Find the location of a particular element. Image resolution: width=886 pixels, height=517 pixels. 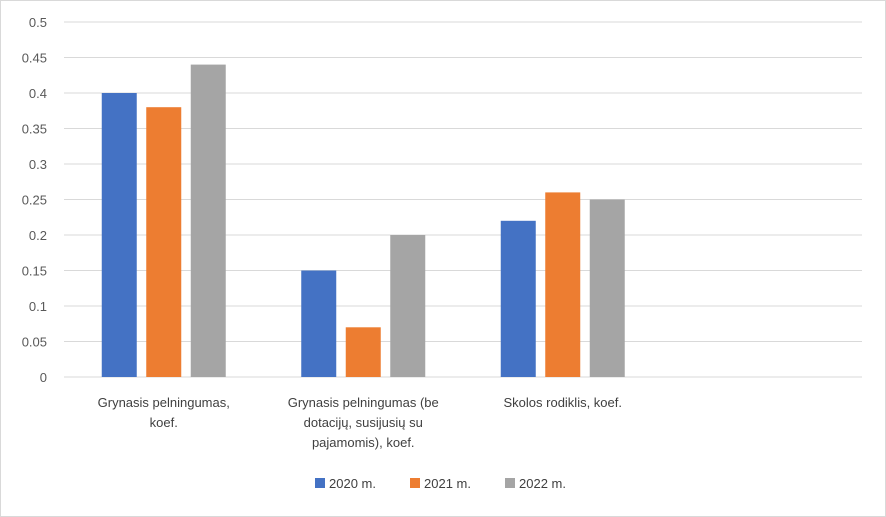

category-label-line: pajamomis), koef. is located at coordinates (363, 442).